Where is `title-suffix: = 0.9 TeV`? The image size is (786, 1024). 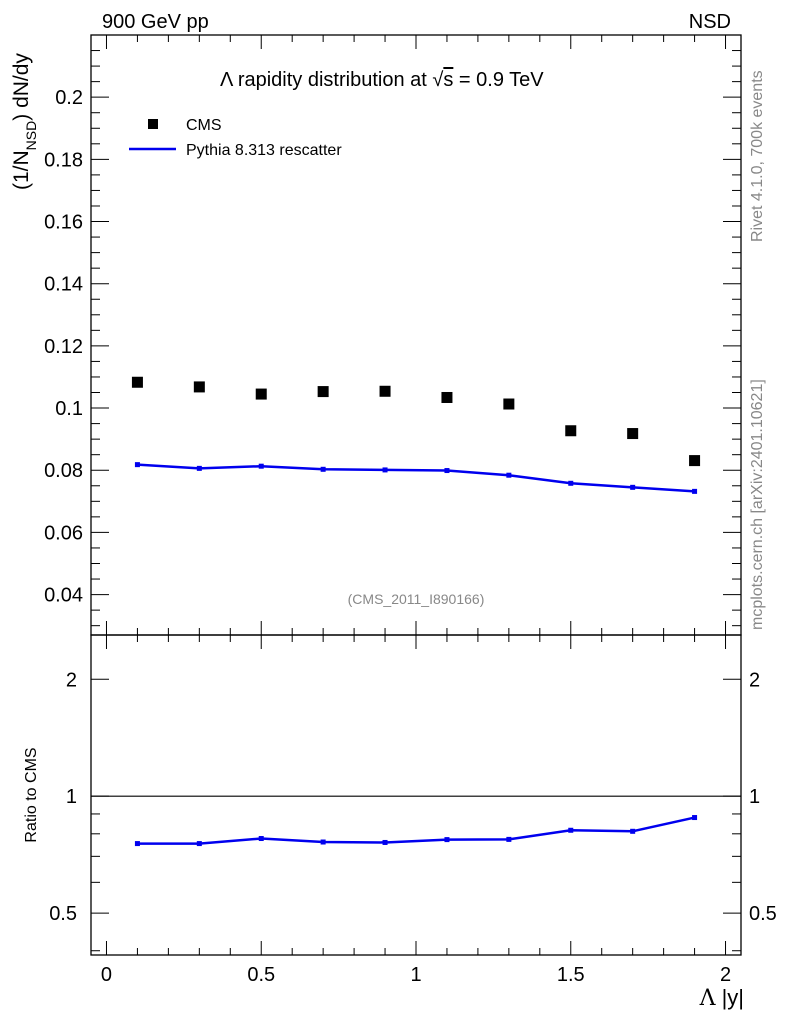 title-suffix: = 0.9 TeV is located at coordinates (498, 80).